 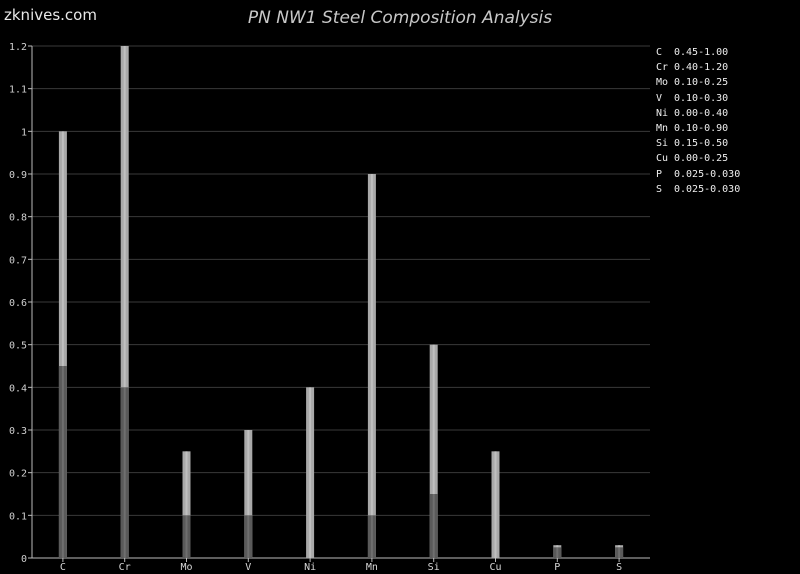 What do you see at coordinates (18, 431) in the screenshot?
I see `y-tick-label: 0.3` at bounding box center [18, 431].